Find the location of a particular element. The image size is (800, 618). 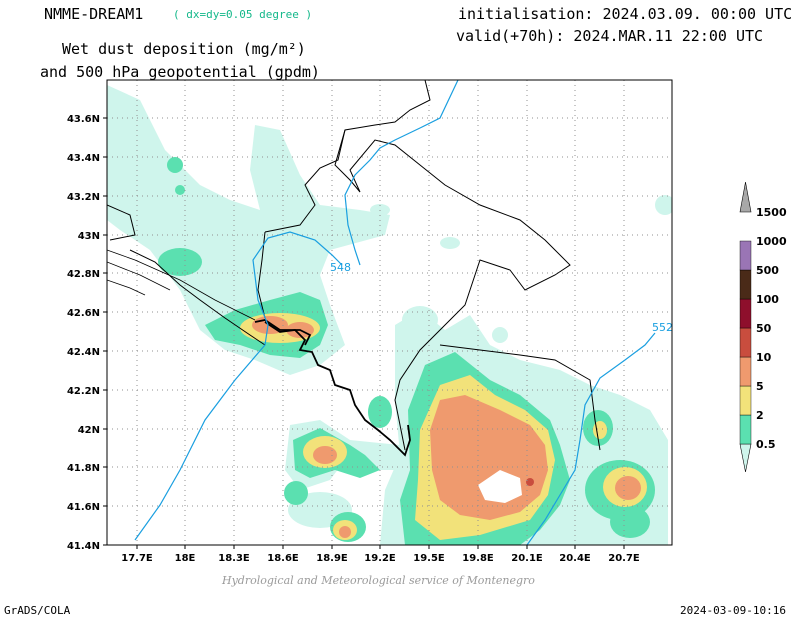

lat-label: 43N is located at coordinates (89, 236).